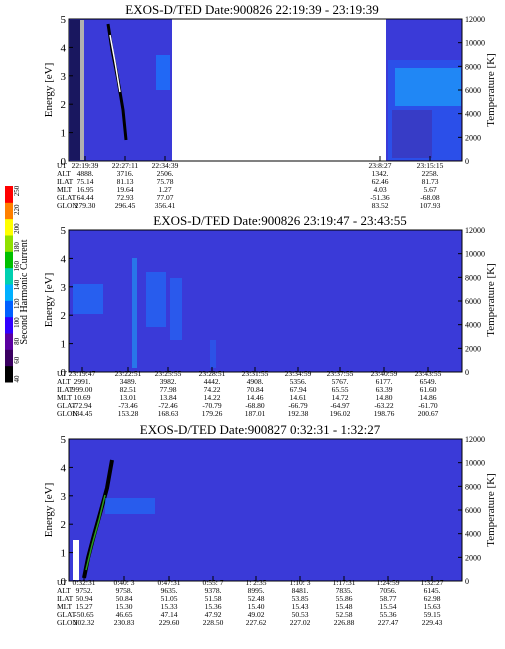 The height and width of the screenshot is (649, 505). What do you see at coordinates (340, 373) in the screenshot?
I see `ephemeris-cell: 23:37:55` at bounding box center [340, 373].